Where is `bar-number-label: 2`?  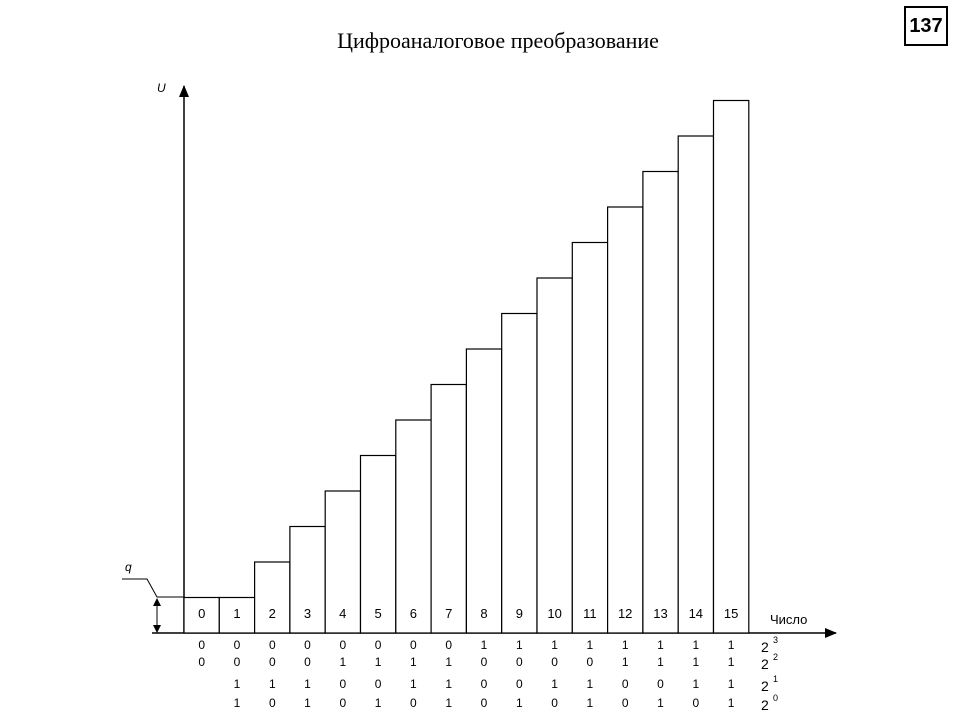 bar-number-label: 2 is located at coordinates (272, 613).